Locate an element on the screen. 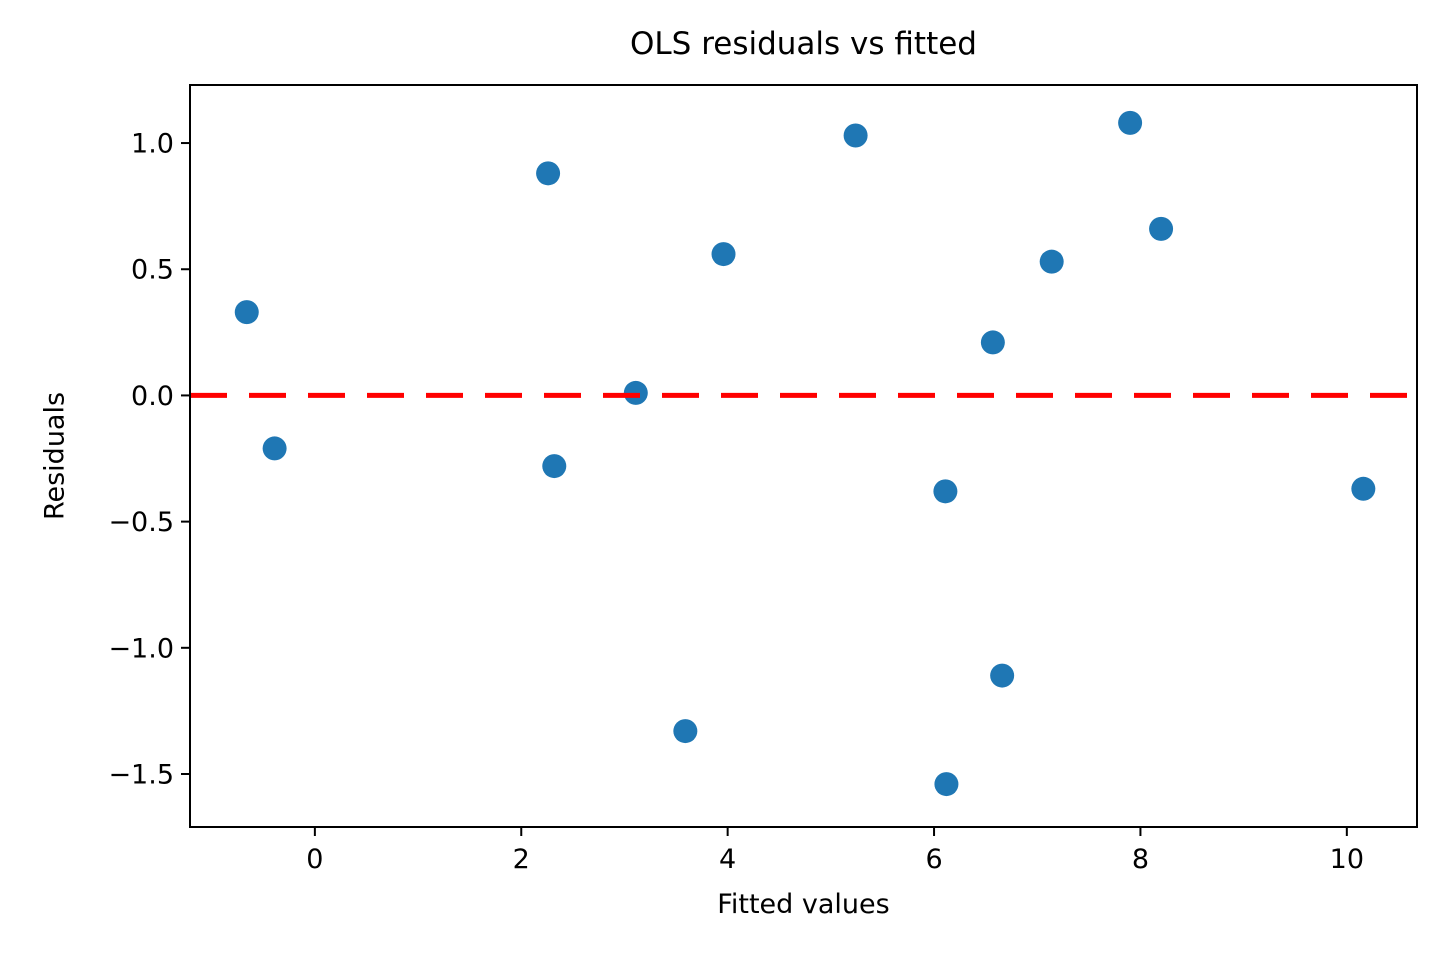 This screenshot has width=1456, height=971. x-tick-label: 10 is located at coordinates (1347, 859).